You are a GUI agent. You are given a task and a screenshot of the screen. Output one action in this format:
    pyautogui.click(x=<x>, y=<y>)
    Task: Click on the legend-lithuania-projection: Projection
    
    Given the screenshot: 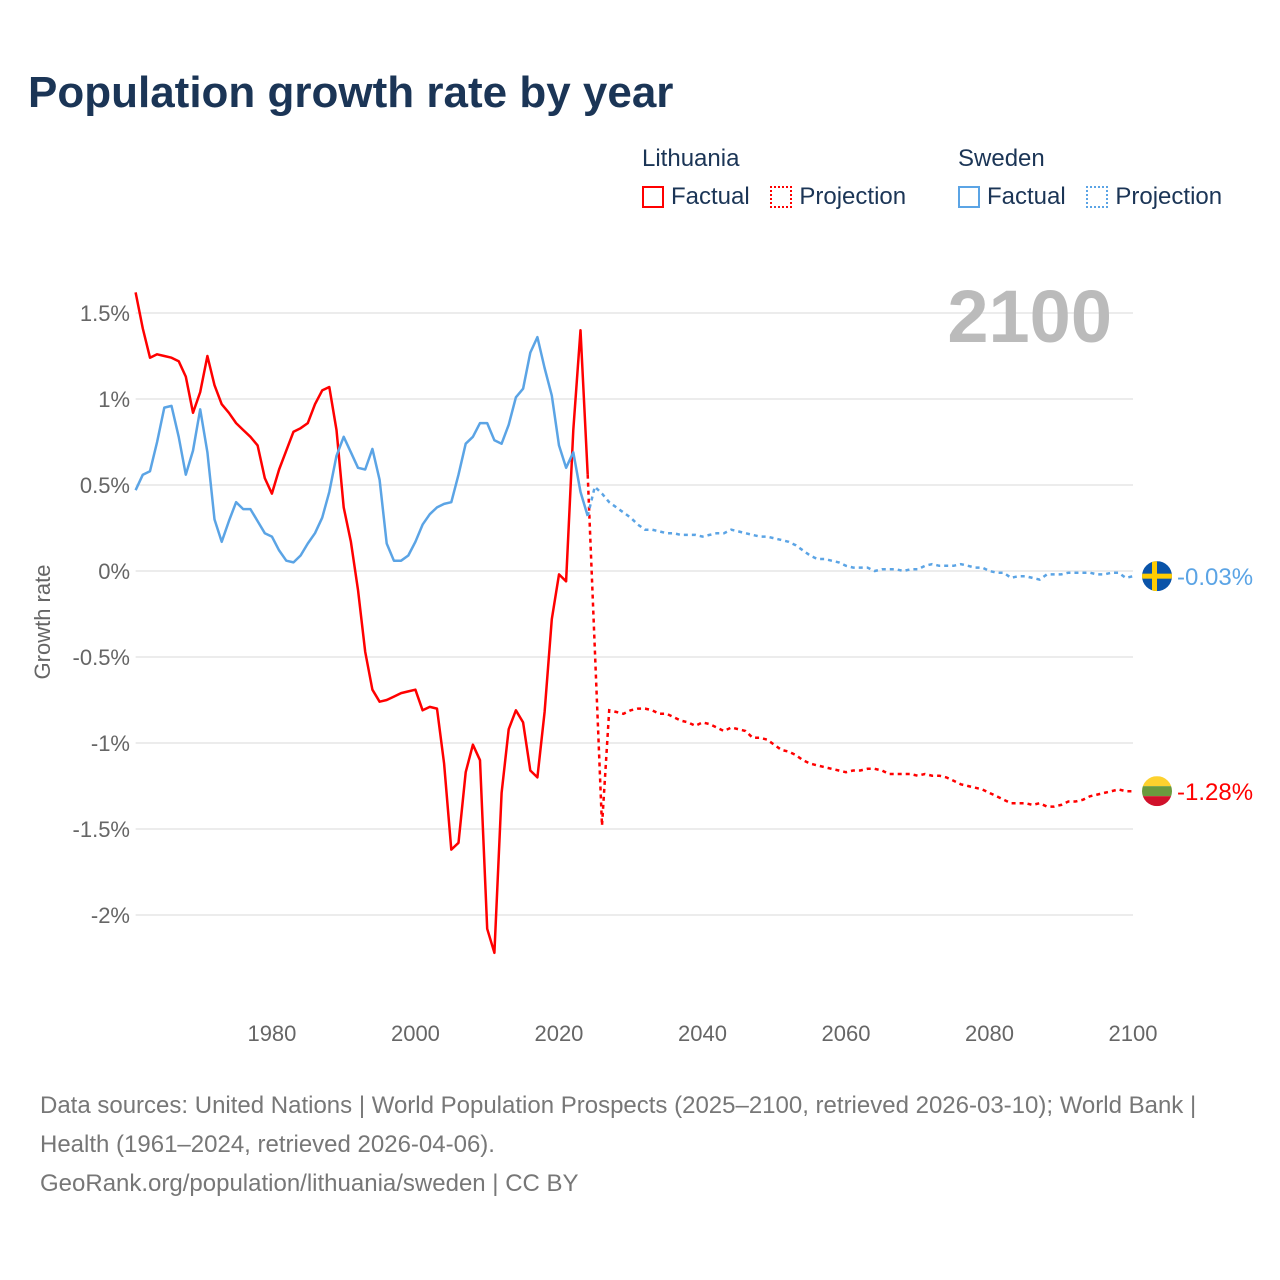 What is the action you would take?
    pyautogui.click(x=838, y=197)
    